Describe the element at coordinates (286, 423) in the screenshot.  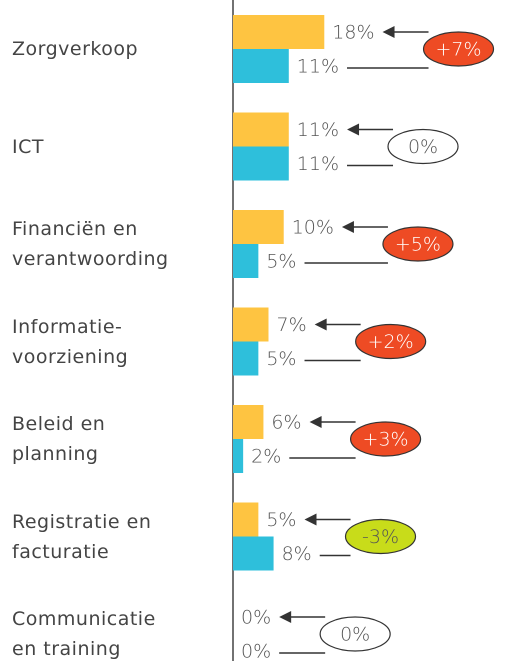
I see `value-label: 6%` at that location.